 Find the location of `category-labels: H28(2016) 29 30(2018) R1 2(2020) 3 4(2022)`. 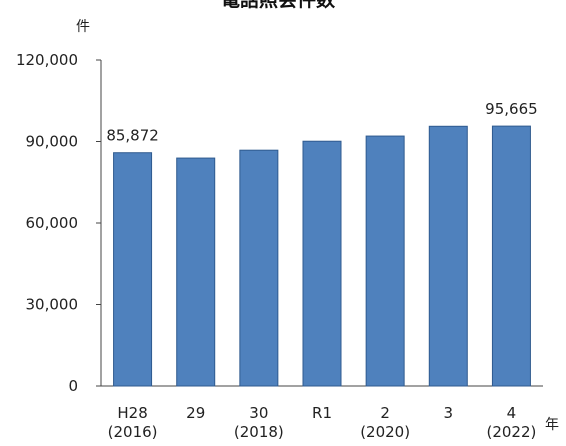

category-labels: H28(2016) 29 30(2018) R1 2(2020) 3 4(2022) is located at coordinates (322, 422).